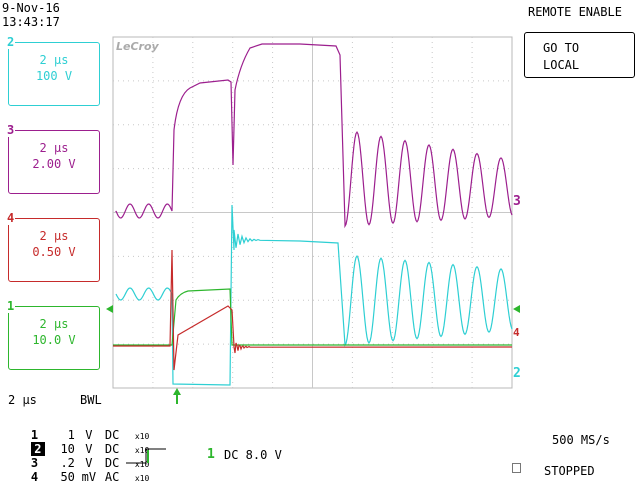 This screenshot has height=498, width=640. Describe the element at coordinates (54, 324) in the screenshot. I see `channel-1-timebase: 2 µs` at that location.